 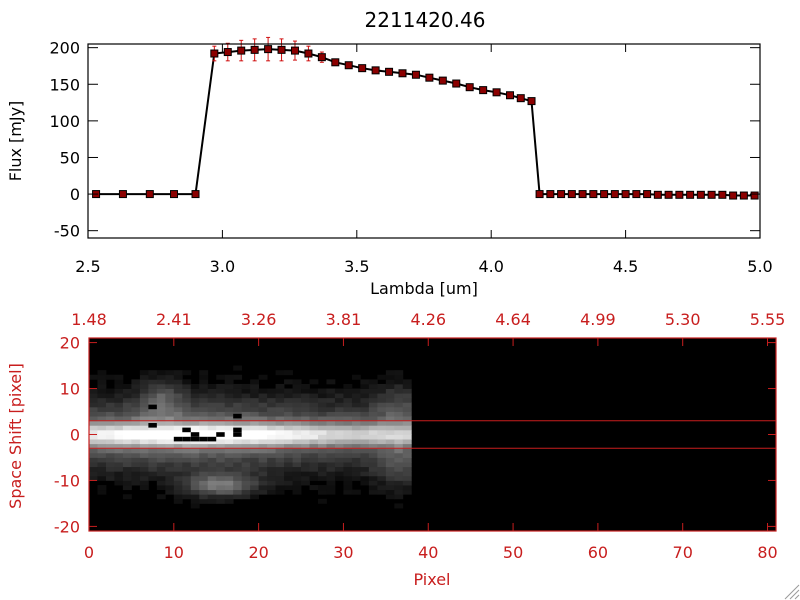 What do you see at coordinates (792, 592) in the screenshot?
I see `resize-grip-icon` at bounding box center [792, 592].